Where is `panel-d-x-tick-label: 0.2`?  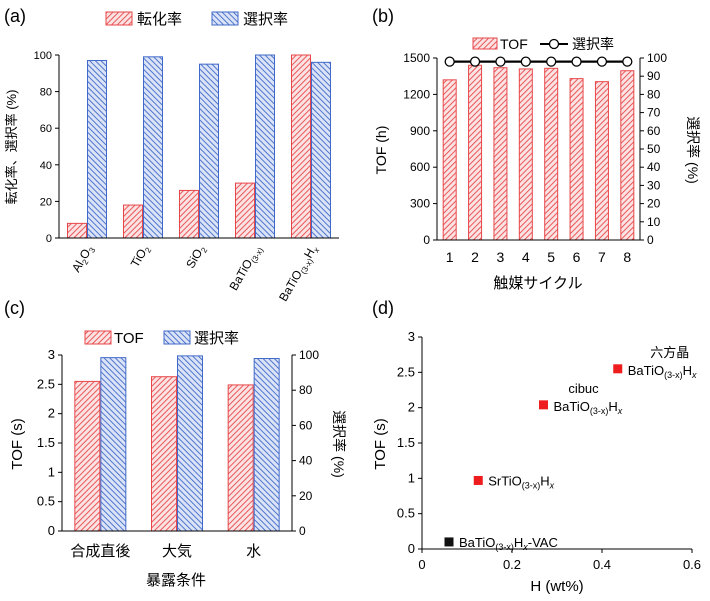
panel-d-x-tick-label: 0.2 is located at coordinates (512, 564).